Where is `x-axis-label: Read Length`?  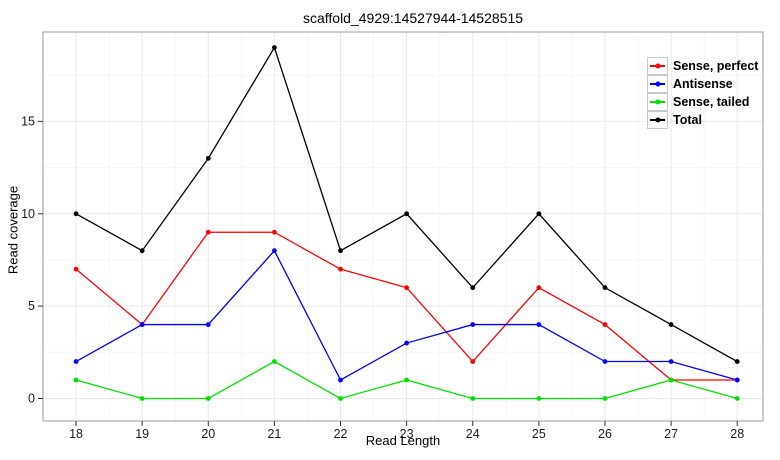 x-axis-label: Read Length is located at coordinates (403, 440).